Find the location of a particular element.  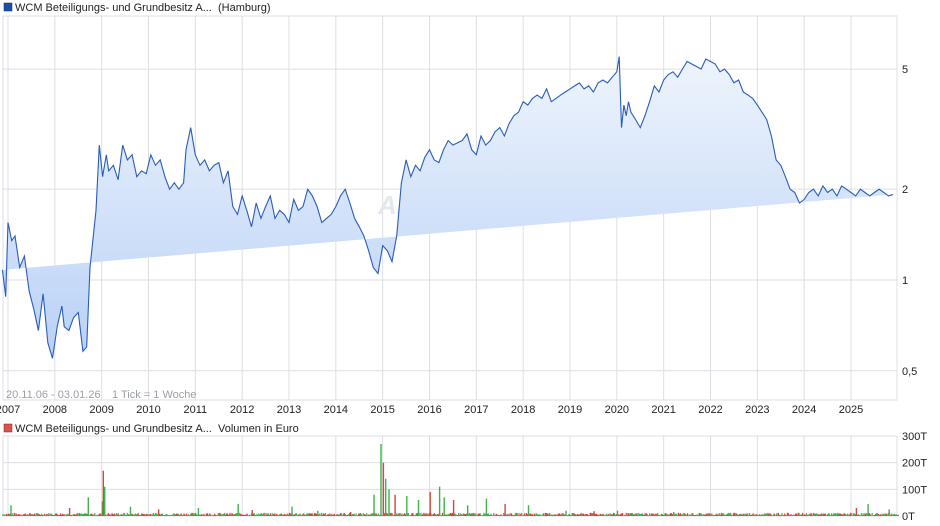

tick-label: 1 Tick = 1 Woche is located at coordinates (154, 395).